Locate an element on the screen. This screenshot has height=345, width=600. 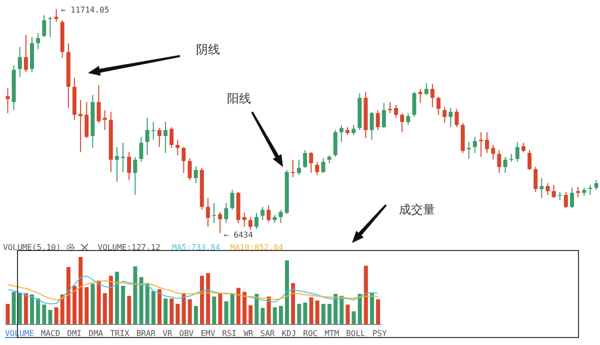
annotation: 成交量 is located at coordinates (417, 210).